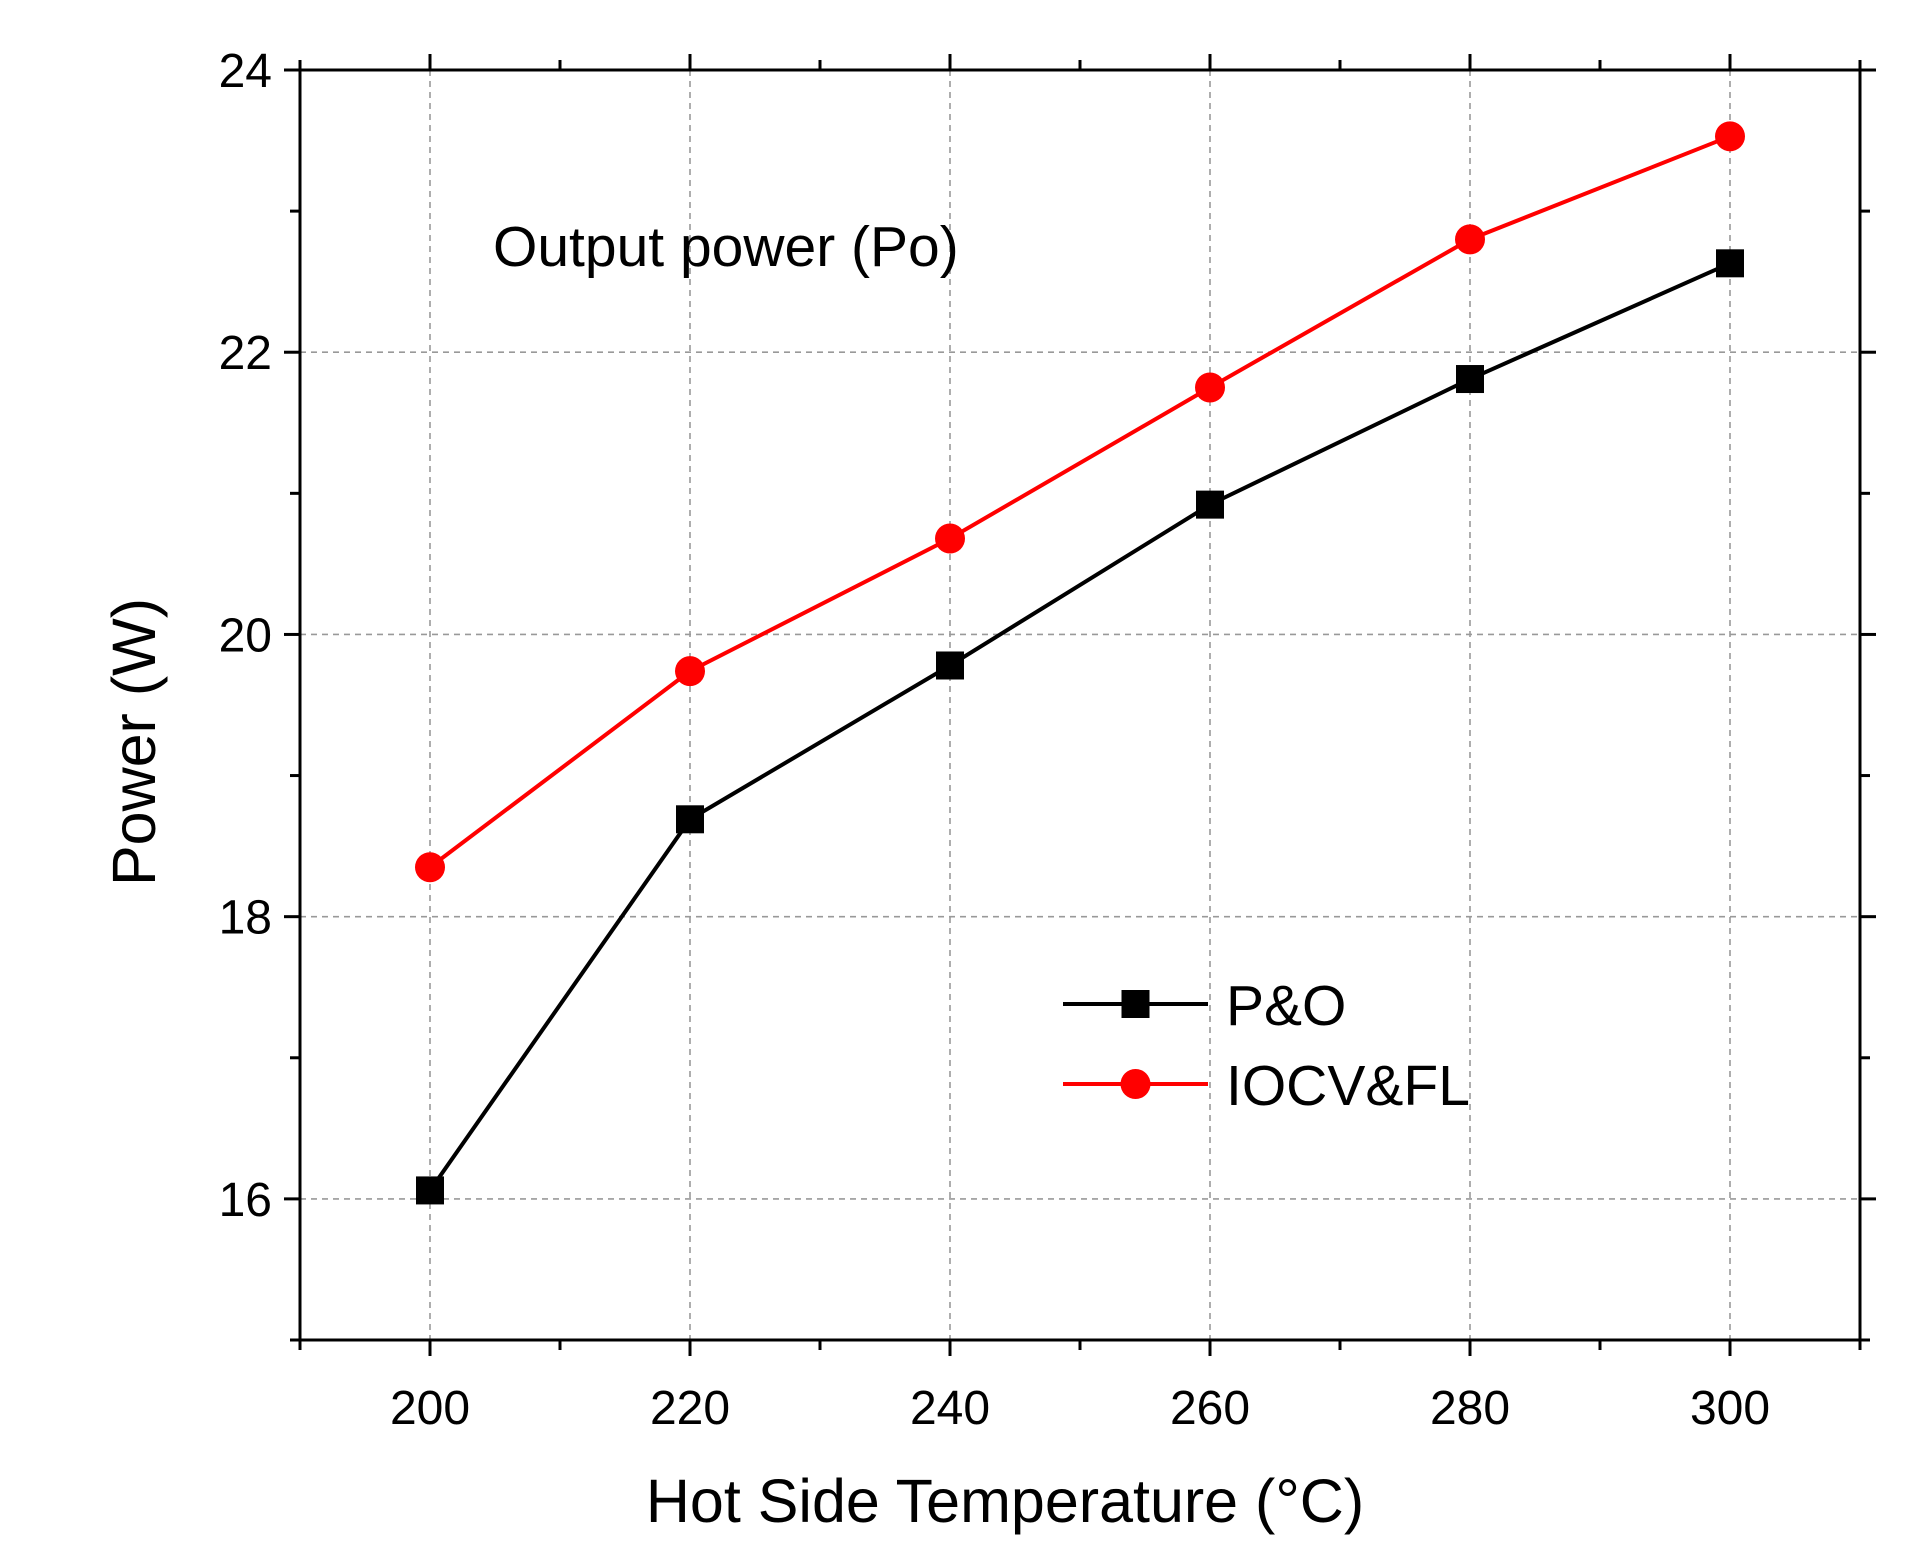  What do you see at coordinates (726, 247) in the screenshot?
I see `annotation-text: Output power (Po)` at bounding box center [726, 247].